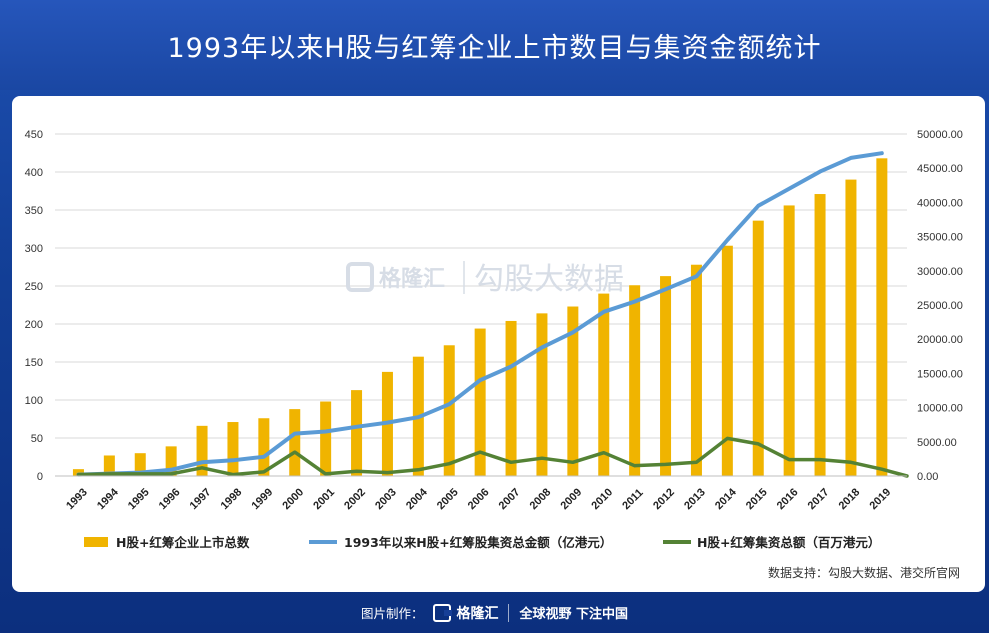  Describe the element at coordinates (77, 499) in the screenshot. I see `x-tick-label: 1993` at that location.